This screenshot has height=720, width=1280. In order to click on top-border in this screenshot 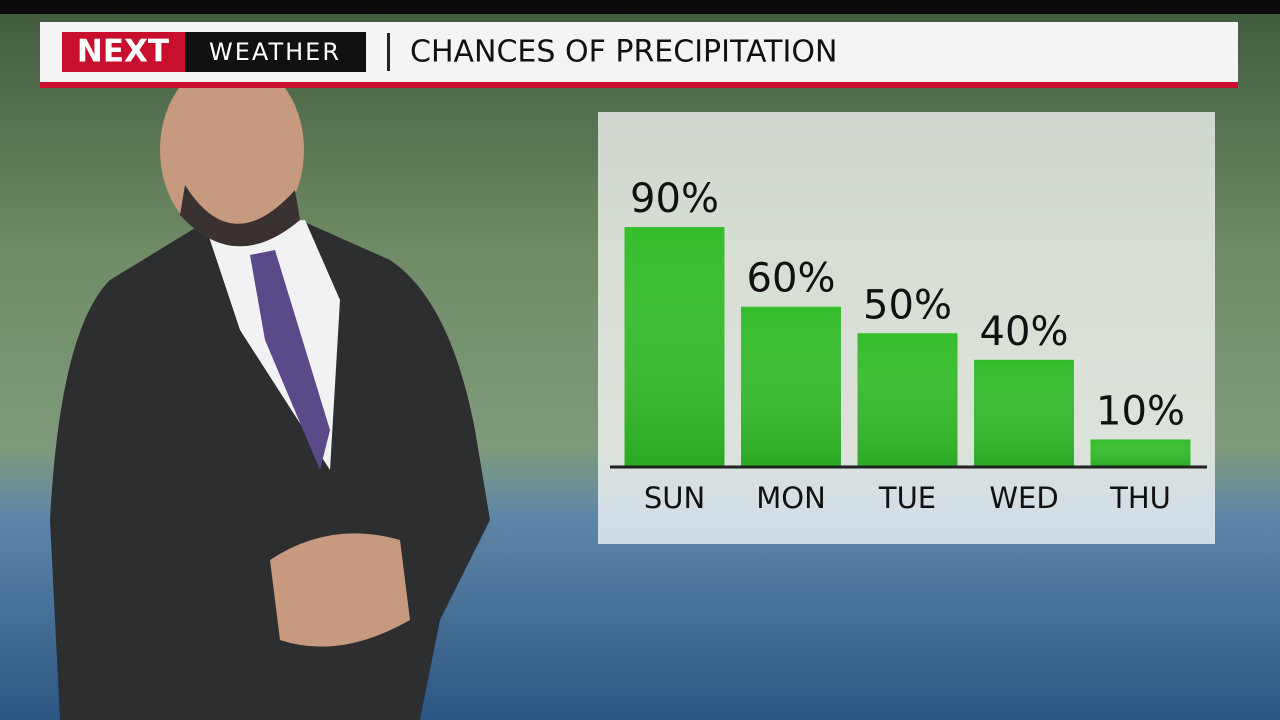, I will do `click(640, 7)`.